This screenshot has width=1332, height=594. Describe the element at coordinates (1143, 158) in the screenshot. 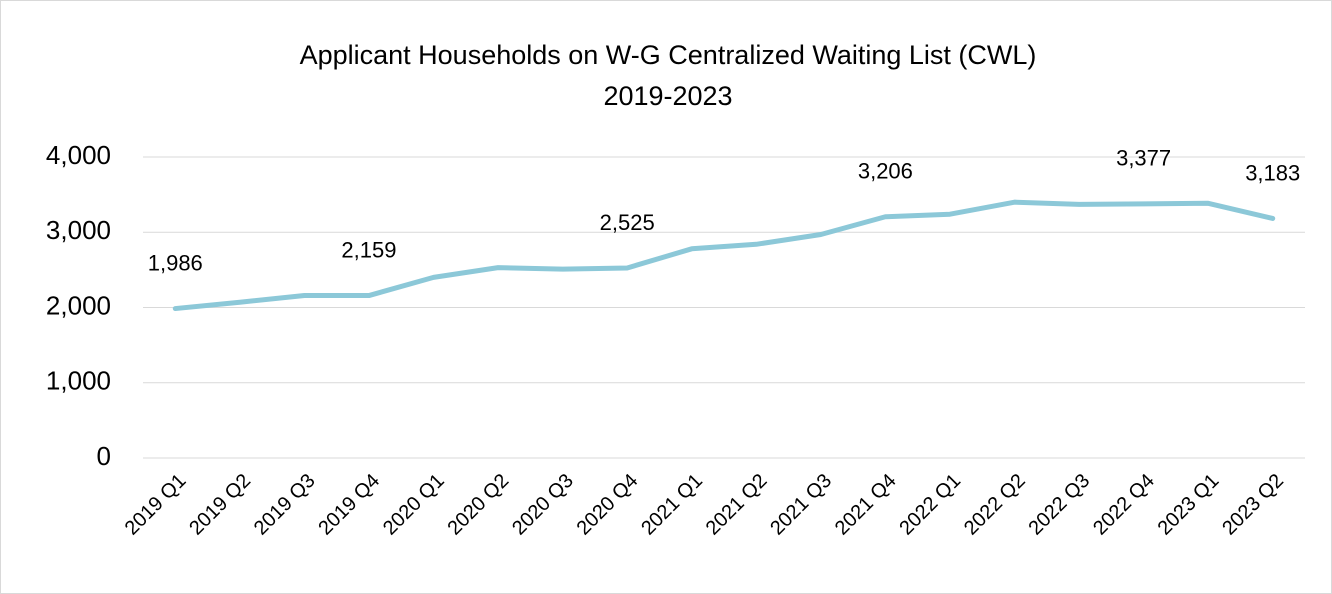

I see `data-label: 3,377` at that location.